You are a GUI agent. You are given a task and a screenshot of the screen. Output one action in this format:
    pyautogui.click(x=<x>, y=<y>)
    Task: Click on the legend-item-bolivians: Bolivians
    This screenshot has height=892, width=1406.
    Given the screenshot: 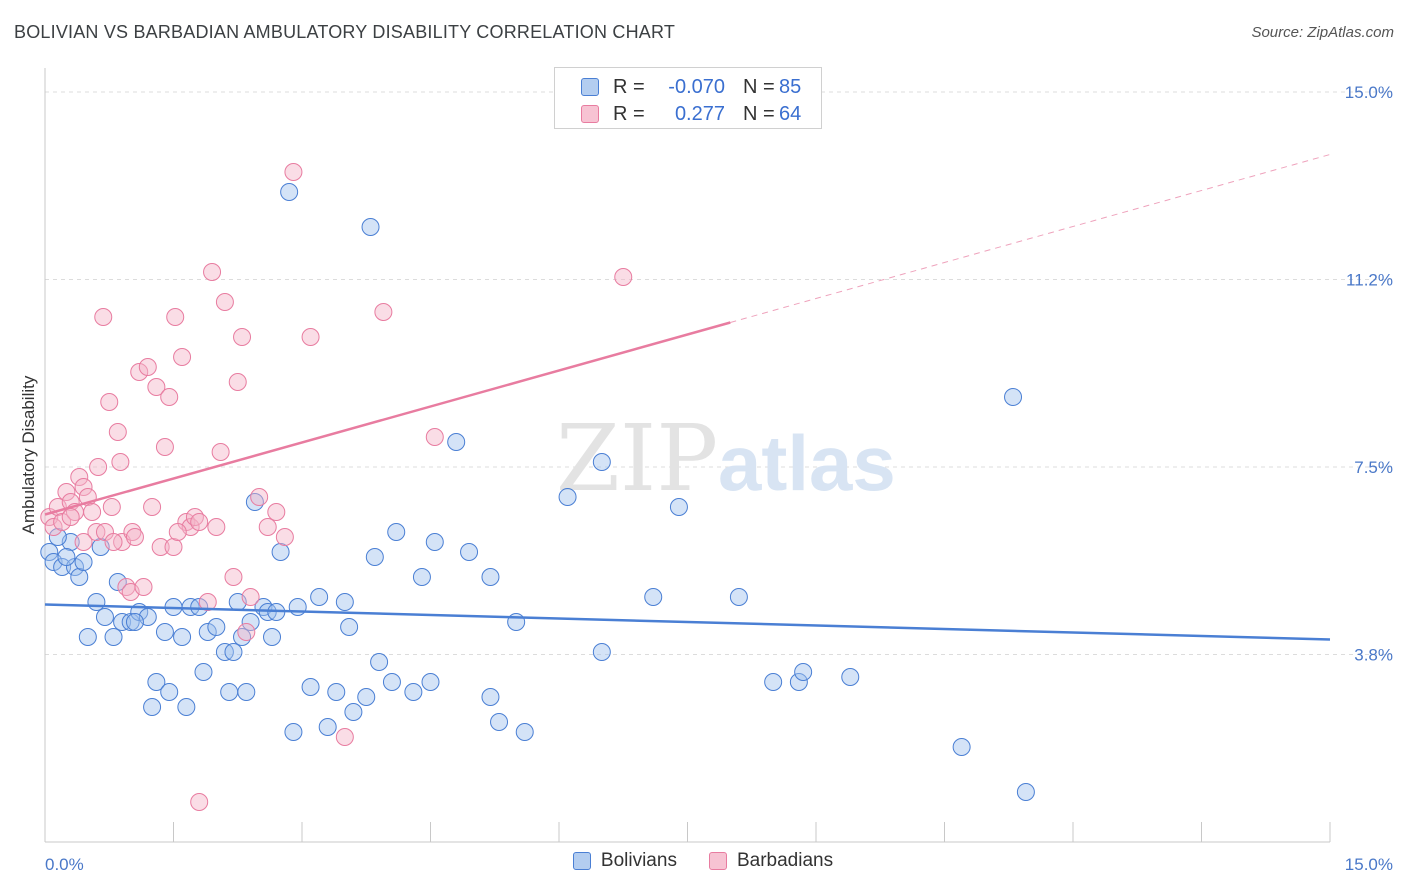 What is the action you would take?
    pyautogui.click(x=624, y=861)
    